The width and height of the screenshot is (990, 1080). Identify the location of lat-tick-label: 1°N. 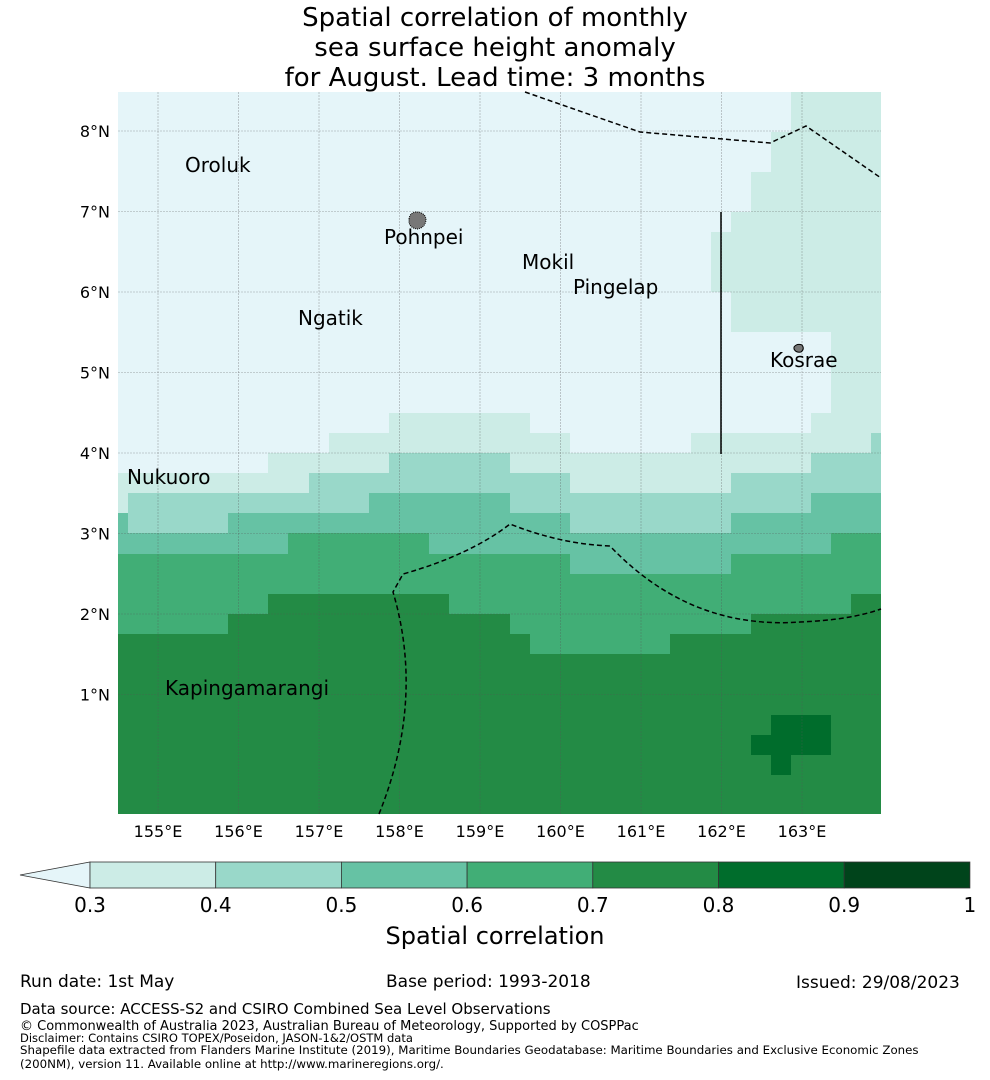
(95, 695).